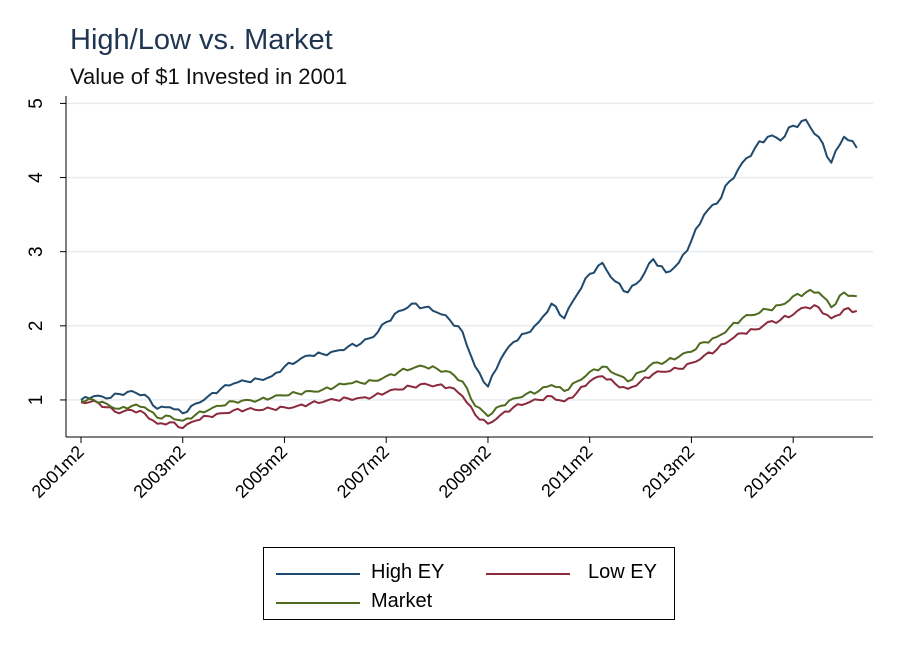  I want to click on x-tick-label-2005m2: 2005m2, so click(261, 472).